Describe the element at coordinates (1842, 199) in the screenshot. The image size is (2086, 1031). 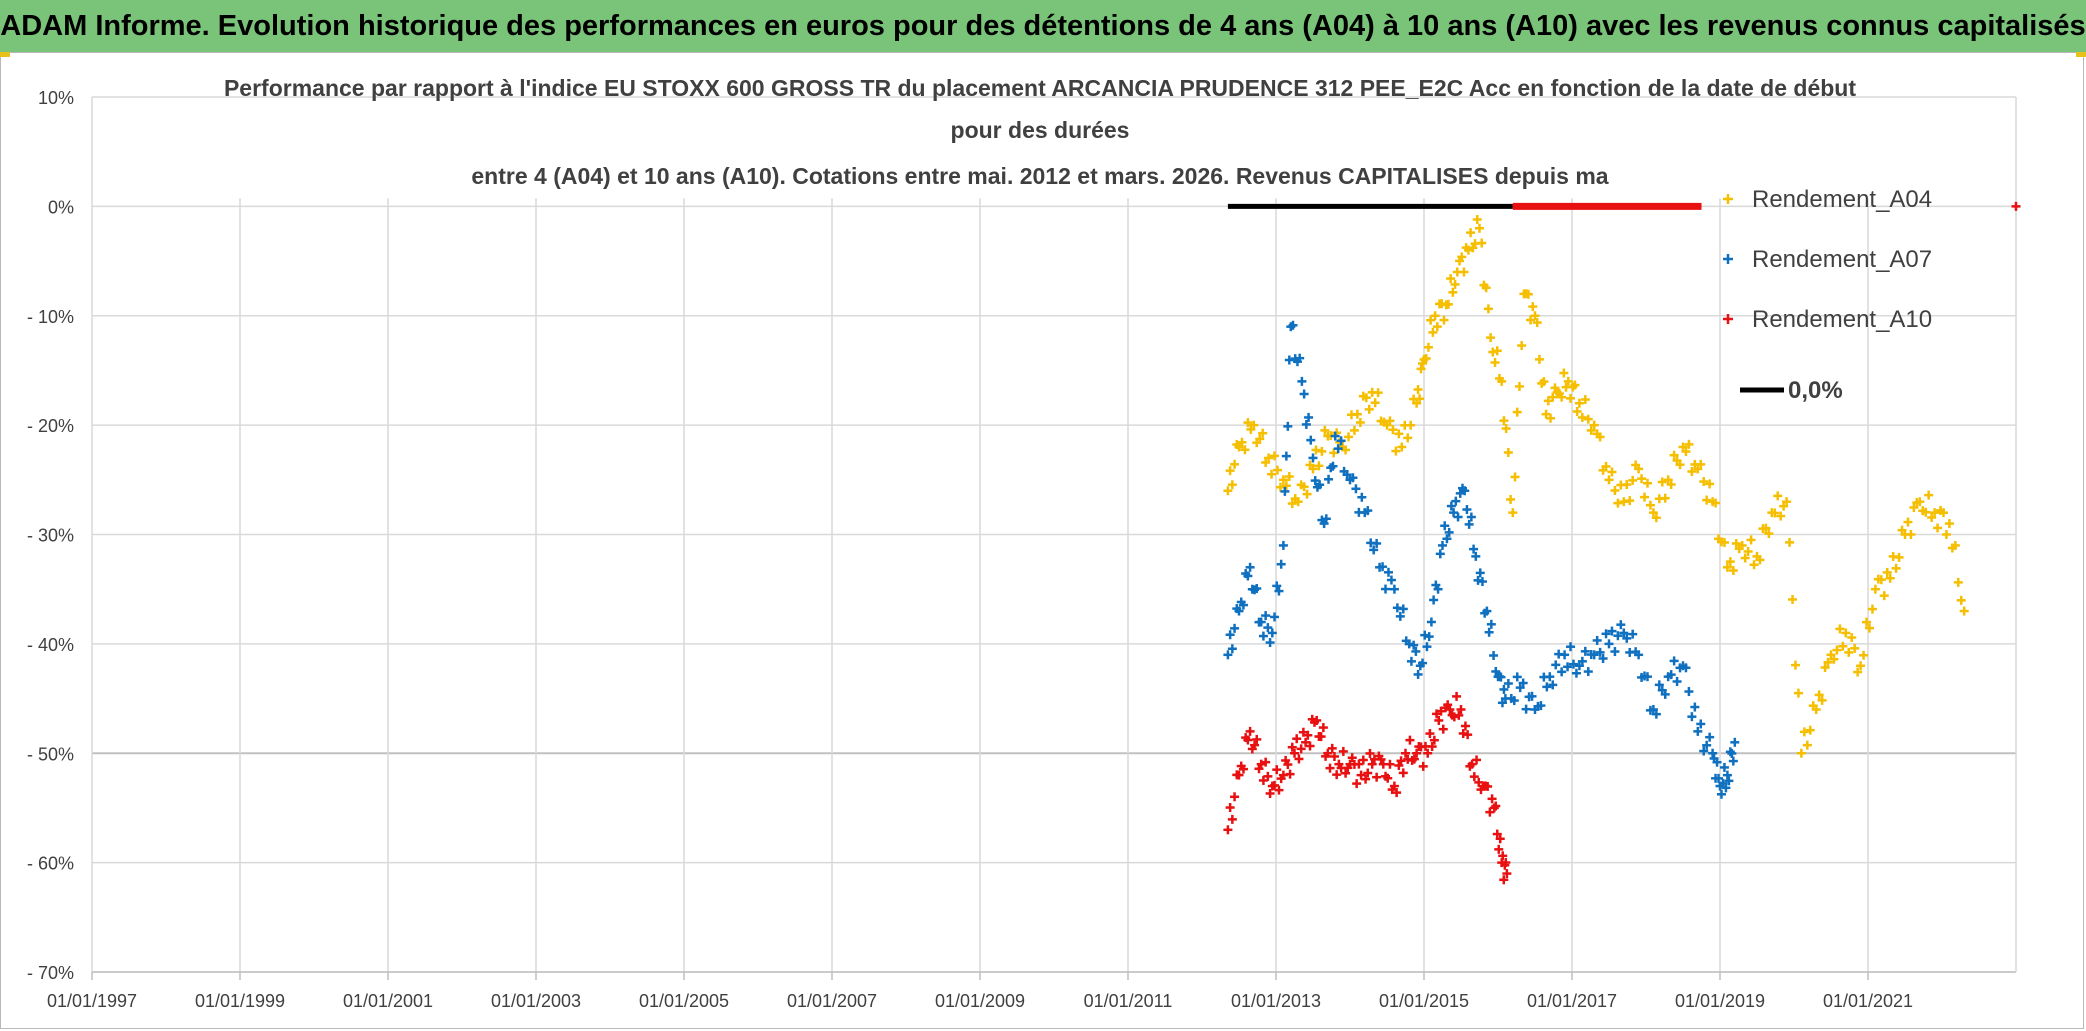
I see `legend-label-a04: Rendement_A04` at that location.